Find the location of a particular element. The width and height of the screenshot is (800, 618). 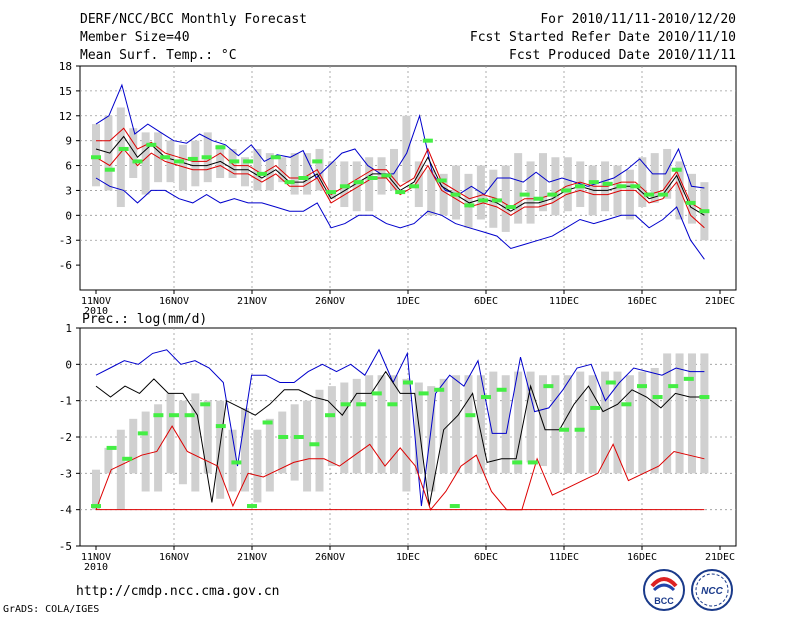

x-tick-label: 1DEC is located at coordinates (408, 301).